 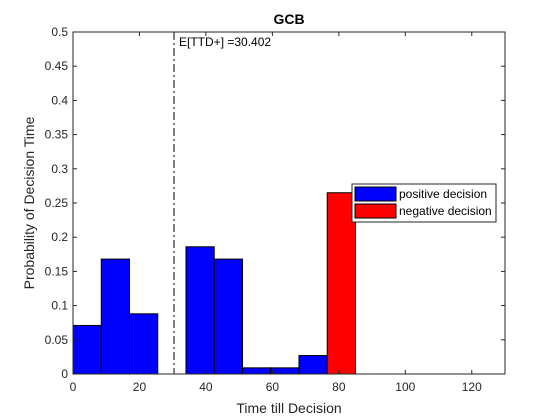 I want to click on x-tick-label: 120, so click(x=472, y=387).